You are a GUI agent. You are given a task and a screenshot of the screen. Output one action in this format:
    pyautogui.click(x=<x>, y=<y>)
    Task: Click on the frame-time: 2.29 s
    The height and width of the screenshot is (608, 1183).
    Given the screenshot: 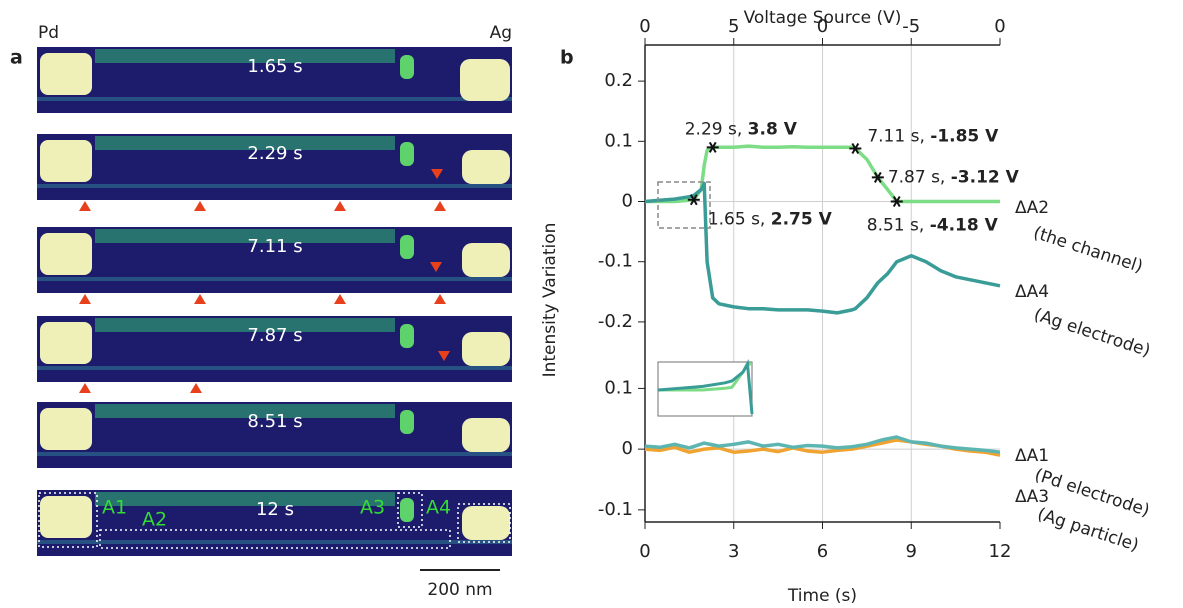 What is the action you would take?
    pyautogui.click(x=274, y=153)
    